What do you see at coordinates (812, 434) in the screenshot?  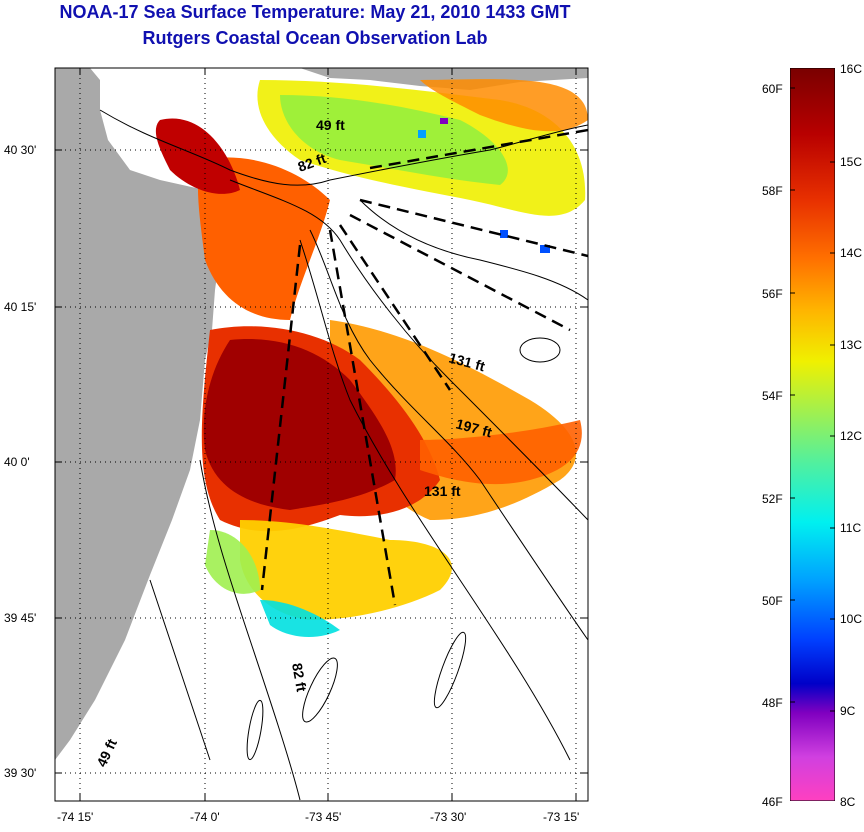 I see `colorbar` at bounding box center [812, 434].